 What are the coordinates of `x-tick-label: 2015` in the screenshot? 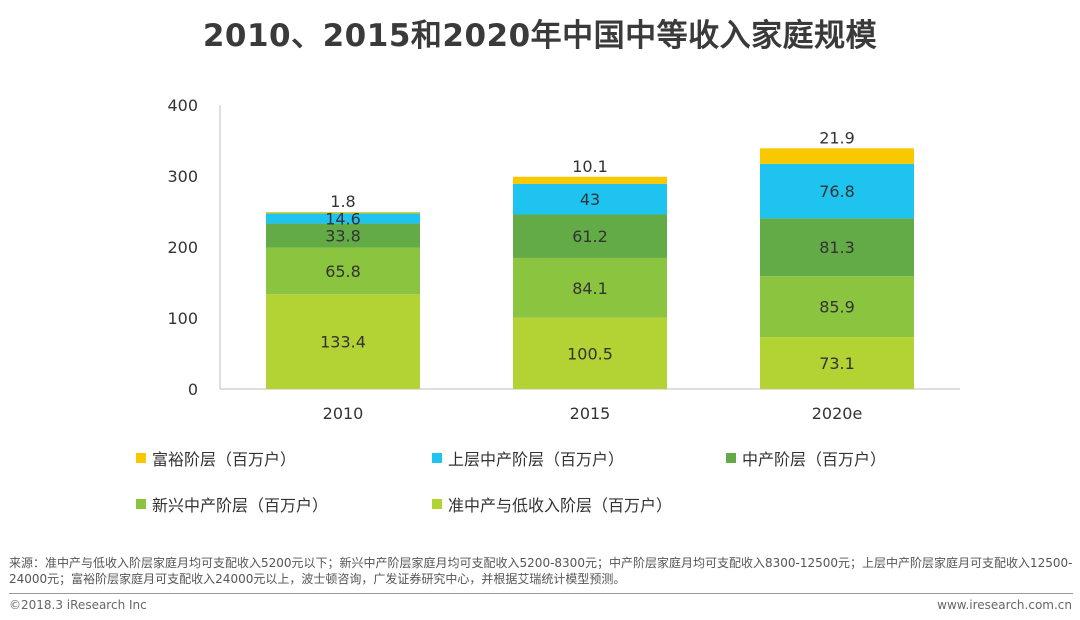 It's located at (590, 413).